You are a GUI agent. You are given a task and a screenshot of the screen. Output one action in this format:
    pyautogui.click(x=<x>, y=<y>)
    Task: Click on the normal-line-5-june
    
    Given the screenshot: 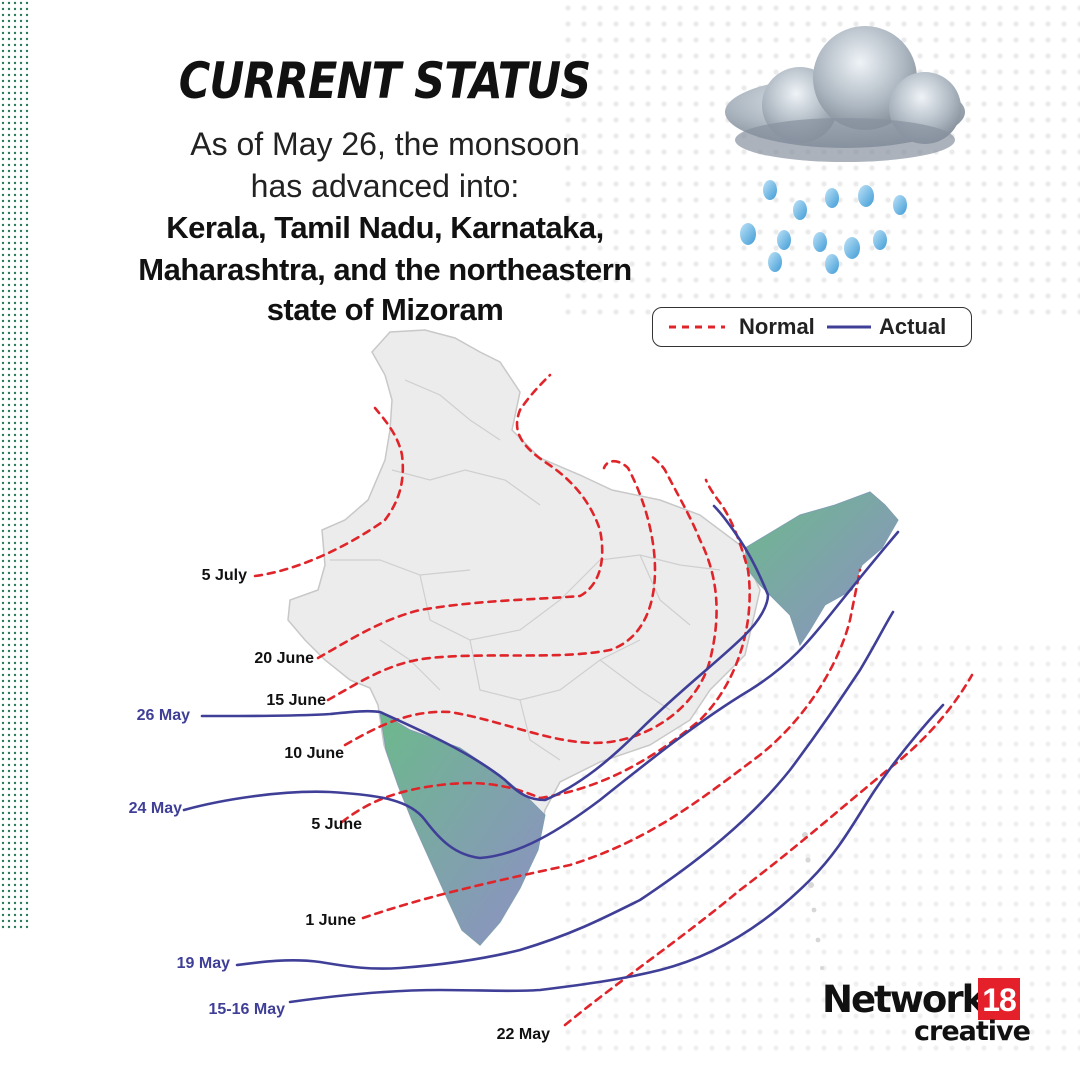 What is the action you would take?
    pyautogui.click(x=545, y=651)
    